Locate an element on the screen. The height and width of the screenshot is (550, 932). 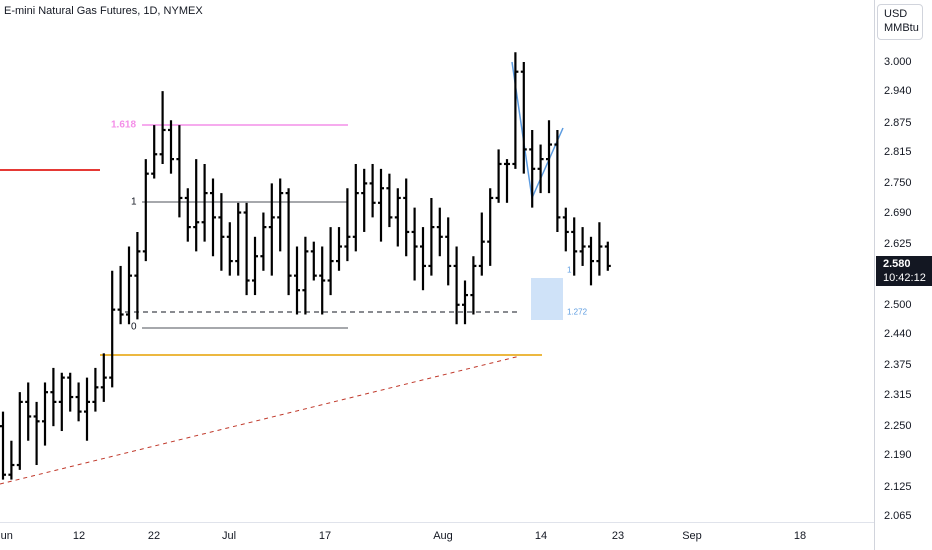
x-axis is located at coordinates (437, 522).